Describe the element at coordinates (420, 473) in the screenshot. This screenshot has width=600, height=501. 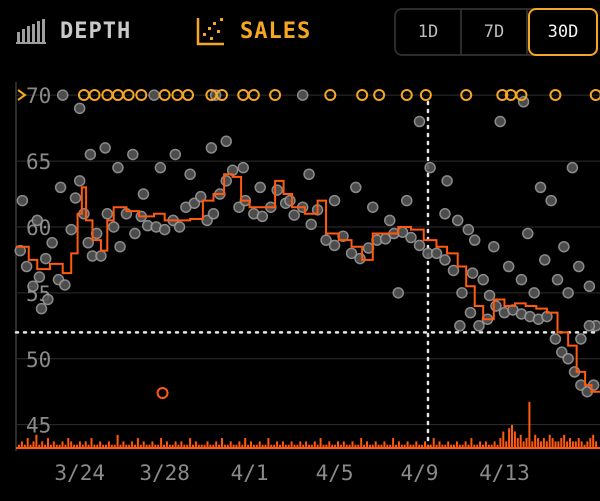
I see `x-tick-label: 4/9` at that location.